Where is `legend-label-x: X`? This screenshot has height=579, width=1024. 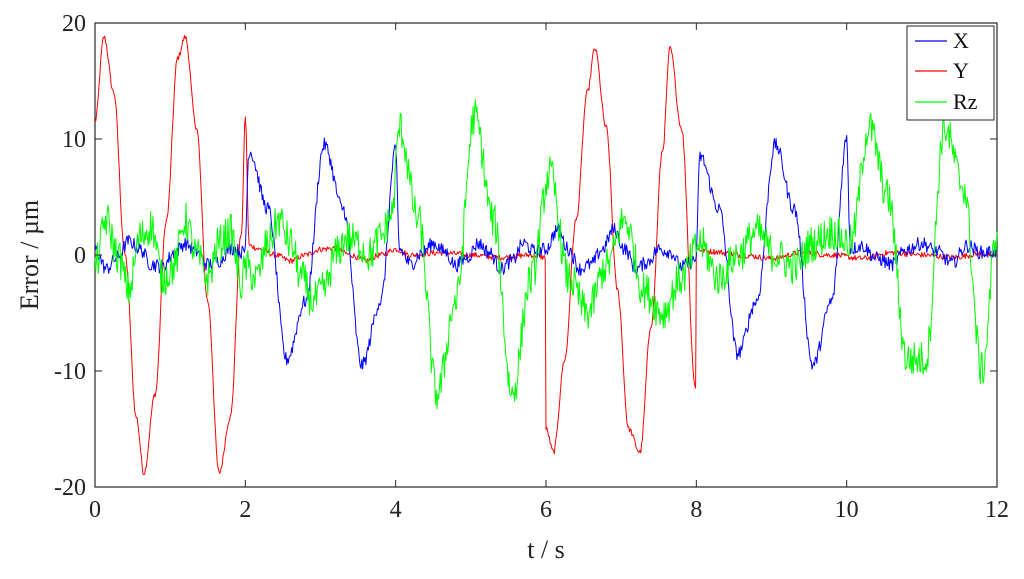
legend-label-x: X is located at coordinates (961, 40).